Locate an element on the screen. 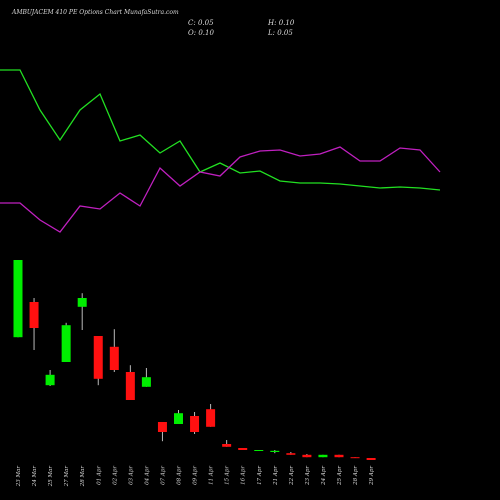 This screenshot has width=500, height=500. x-tick-label: 27 Mar is located at coordinates (67, 477).